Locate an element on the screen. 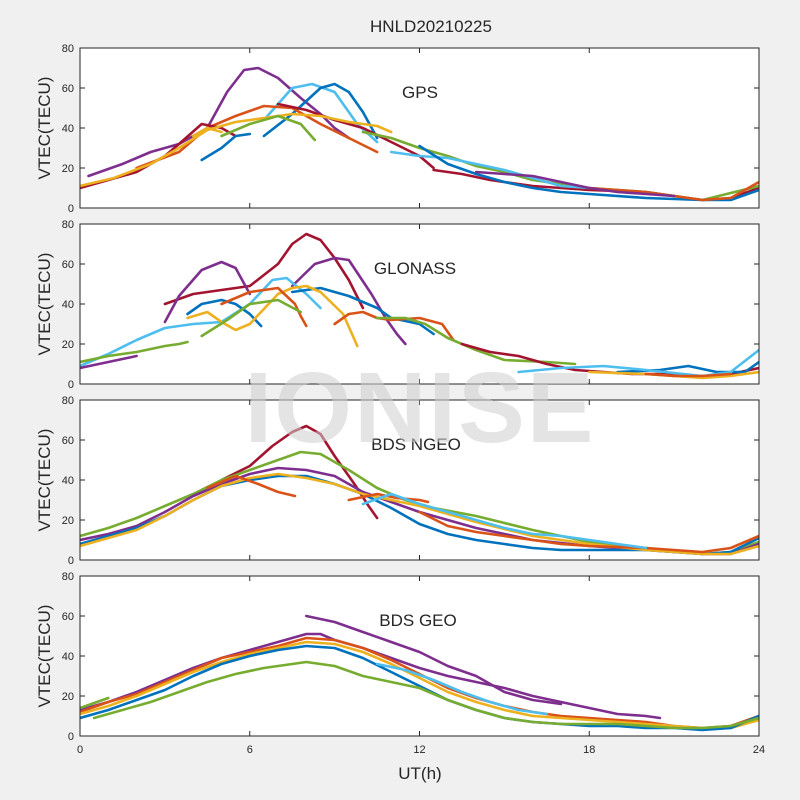  panel-label: BDS NGEO is located at coordinates (416, 444).